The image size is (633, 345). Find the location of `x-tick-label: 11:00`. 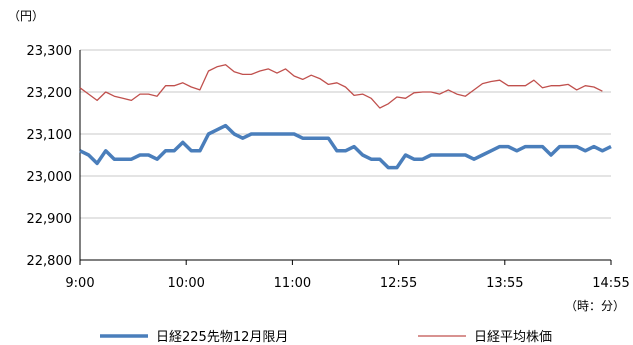

x-tick-label: 11:00 is located at coordinates (292, 283).